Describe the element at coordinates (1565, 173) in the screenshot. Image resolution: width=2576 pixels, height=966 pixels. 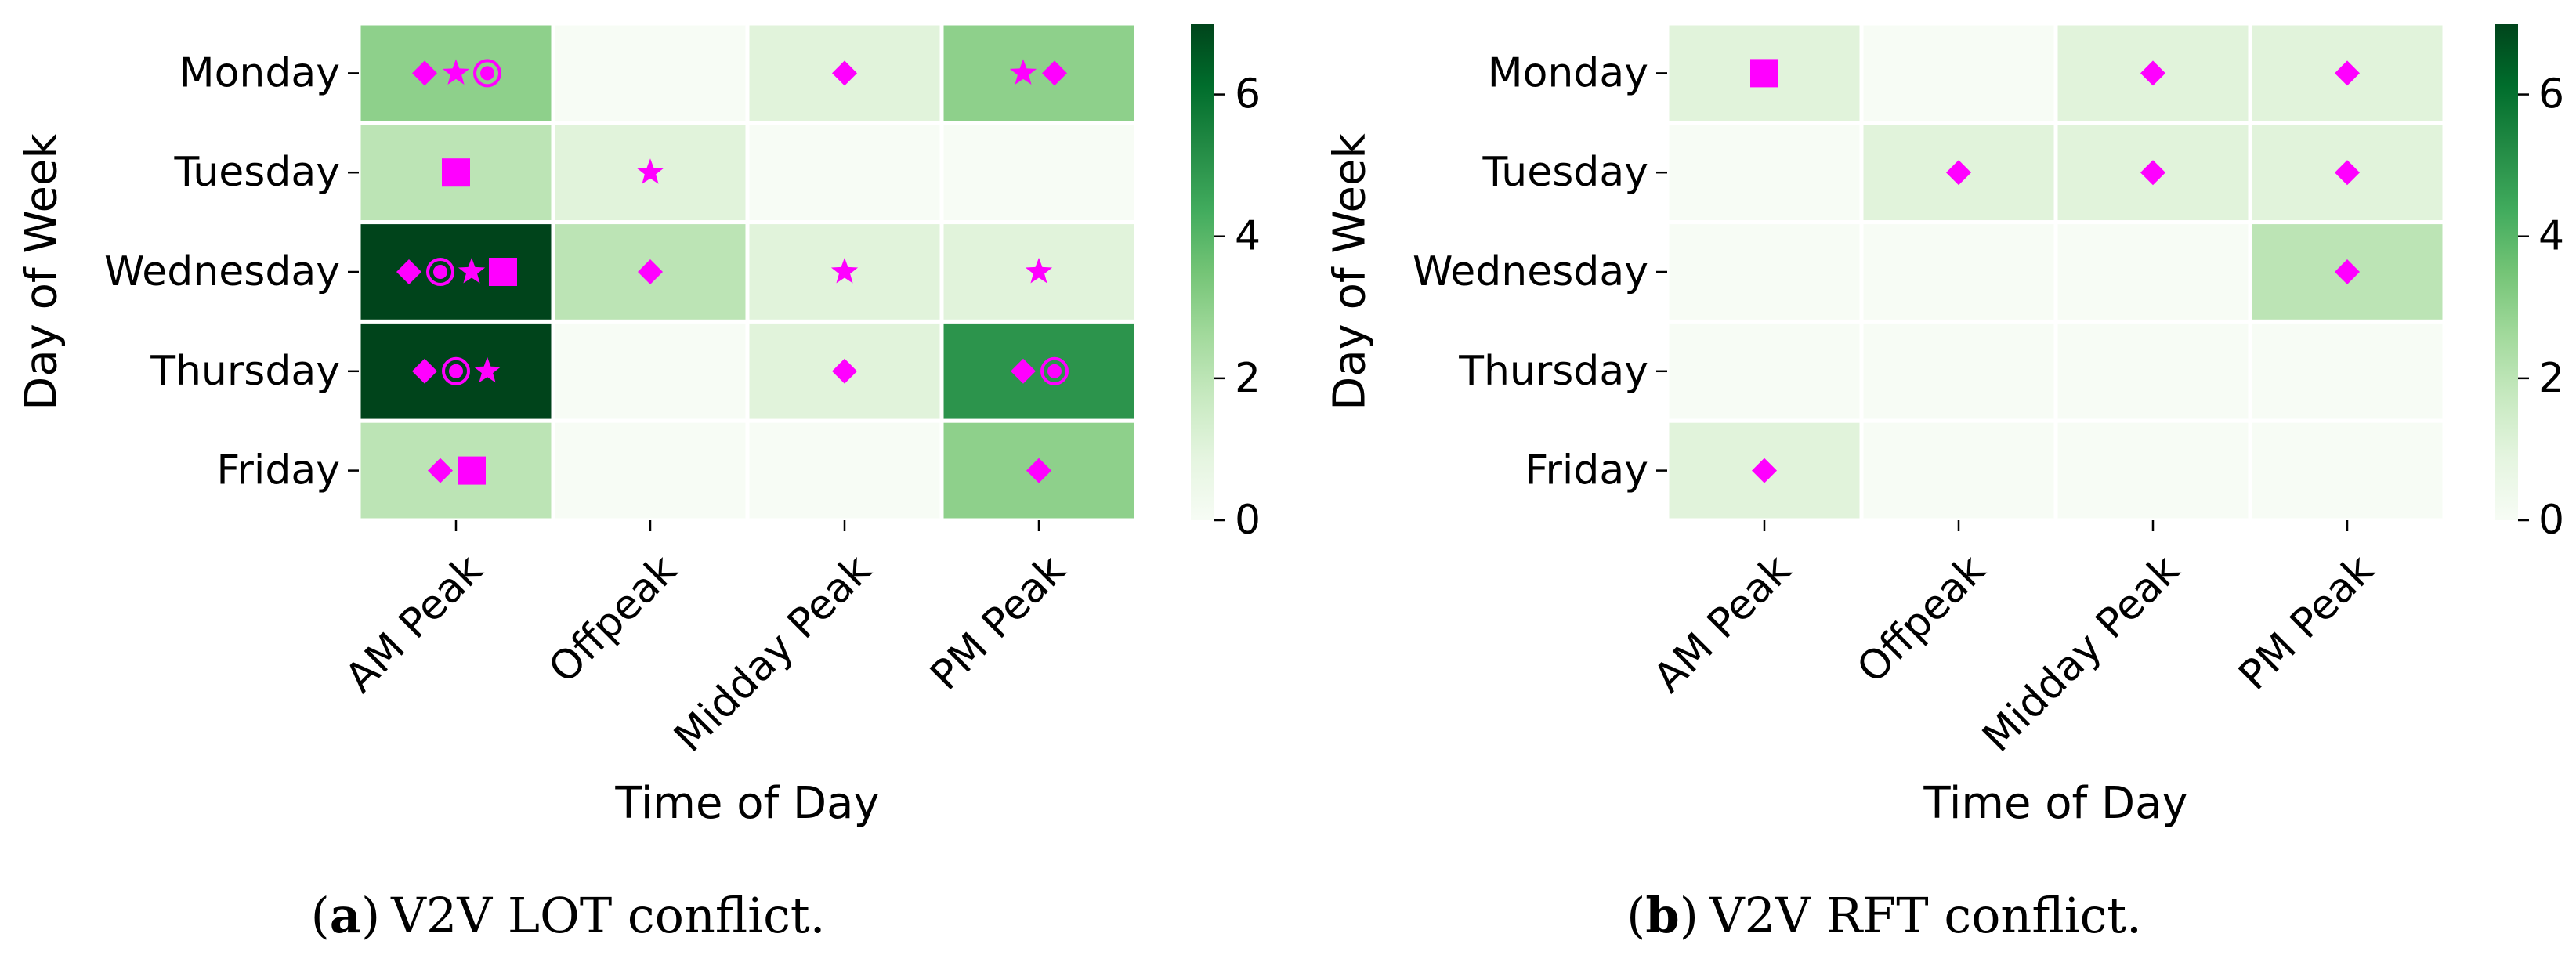
I see `y-tick-label: Tuesday` at that location.